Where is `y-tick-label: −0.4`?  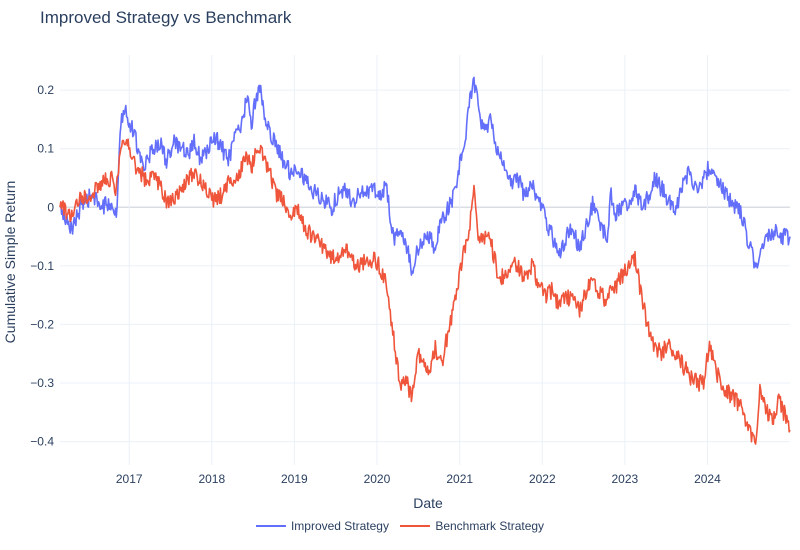
y-tick-label: −0.4 is located at coordinates (42, 442).